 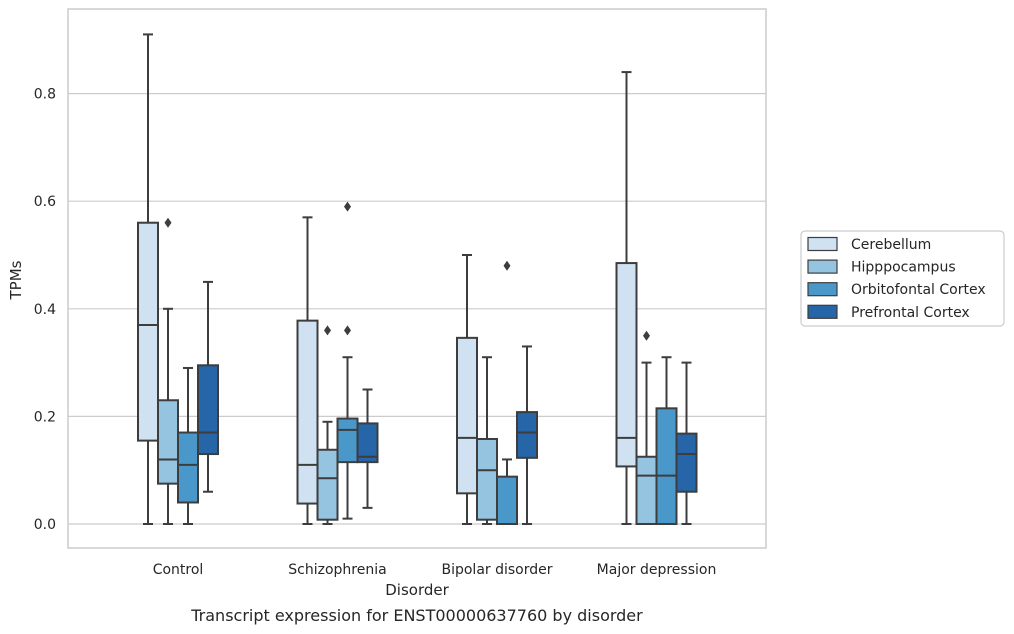 I want to click on x-tick-label: Major depression, so click(x=657, y=570).